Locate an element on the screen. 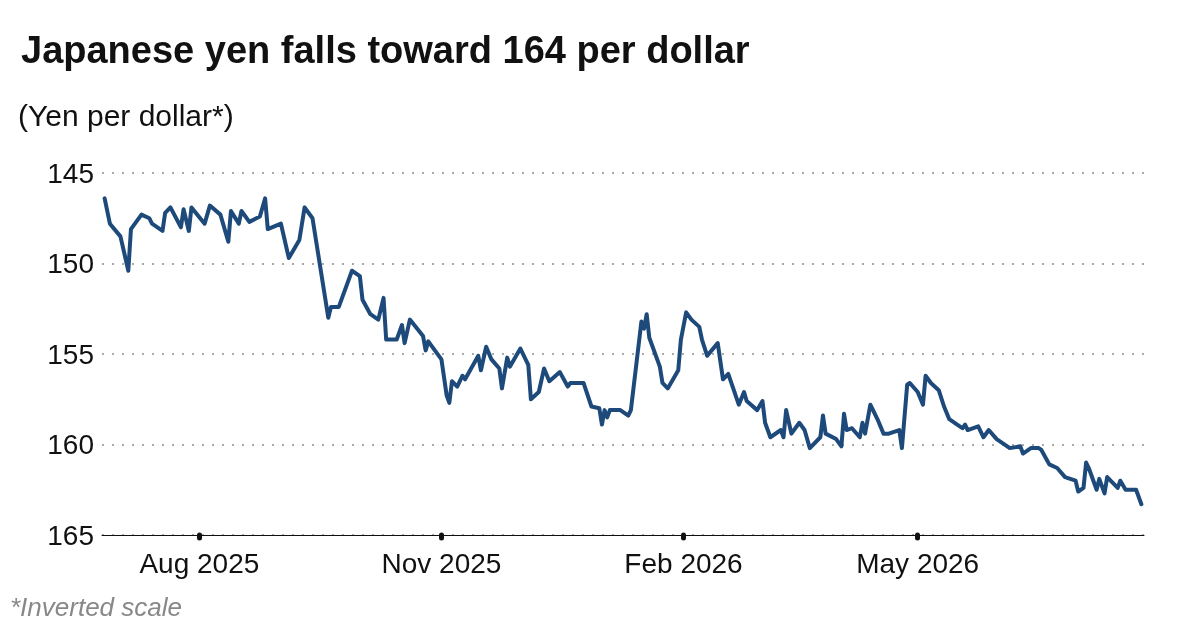 The width and height of the screenshot is (1200, 630). x-tick-label: Aug 2025 is located at coordinates (199, 563).